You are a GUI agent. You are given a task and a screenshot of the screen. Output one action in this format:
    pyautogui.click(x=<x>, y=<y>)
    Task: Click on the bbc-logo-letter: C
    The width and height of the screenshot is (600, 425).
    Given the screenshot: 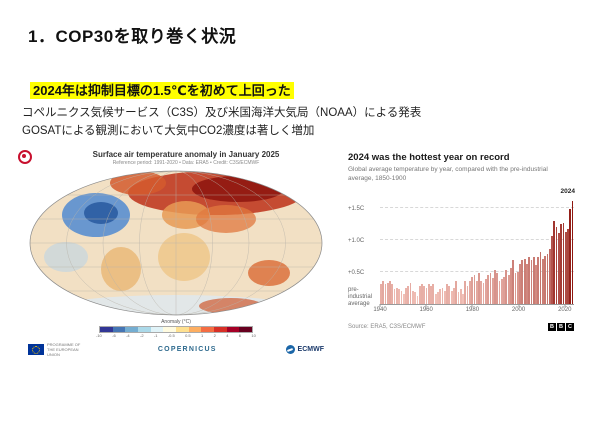 What is the action you would take?
    pyautogui.click(x=570, y=326)
    